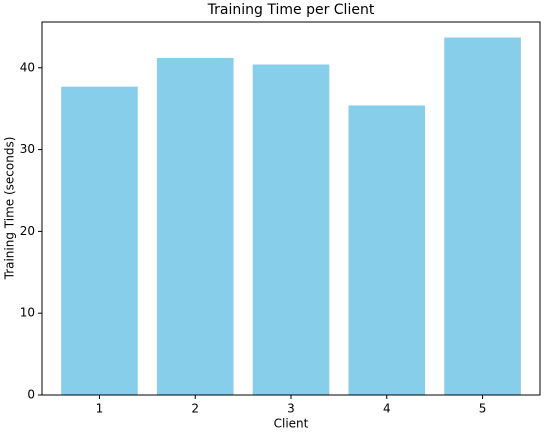 The width and height of the screenshot is (550, 432). What do you see at coordinates (100, 409) in the screenshot?
I see `x-tick-label: 1` at bounding box center [100, 409].